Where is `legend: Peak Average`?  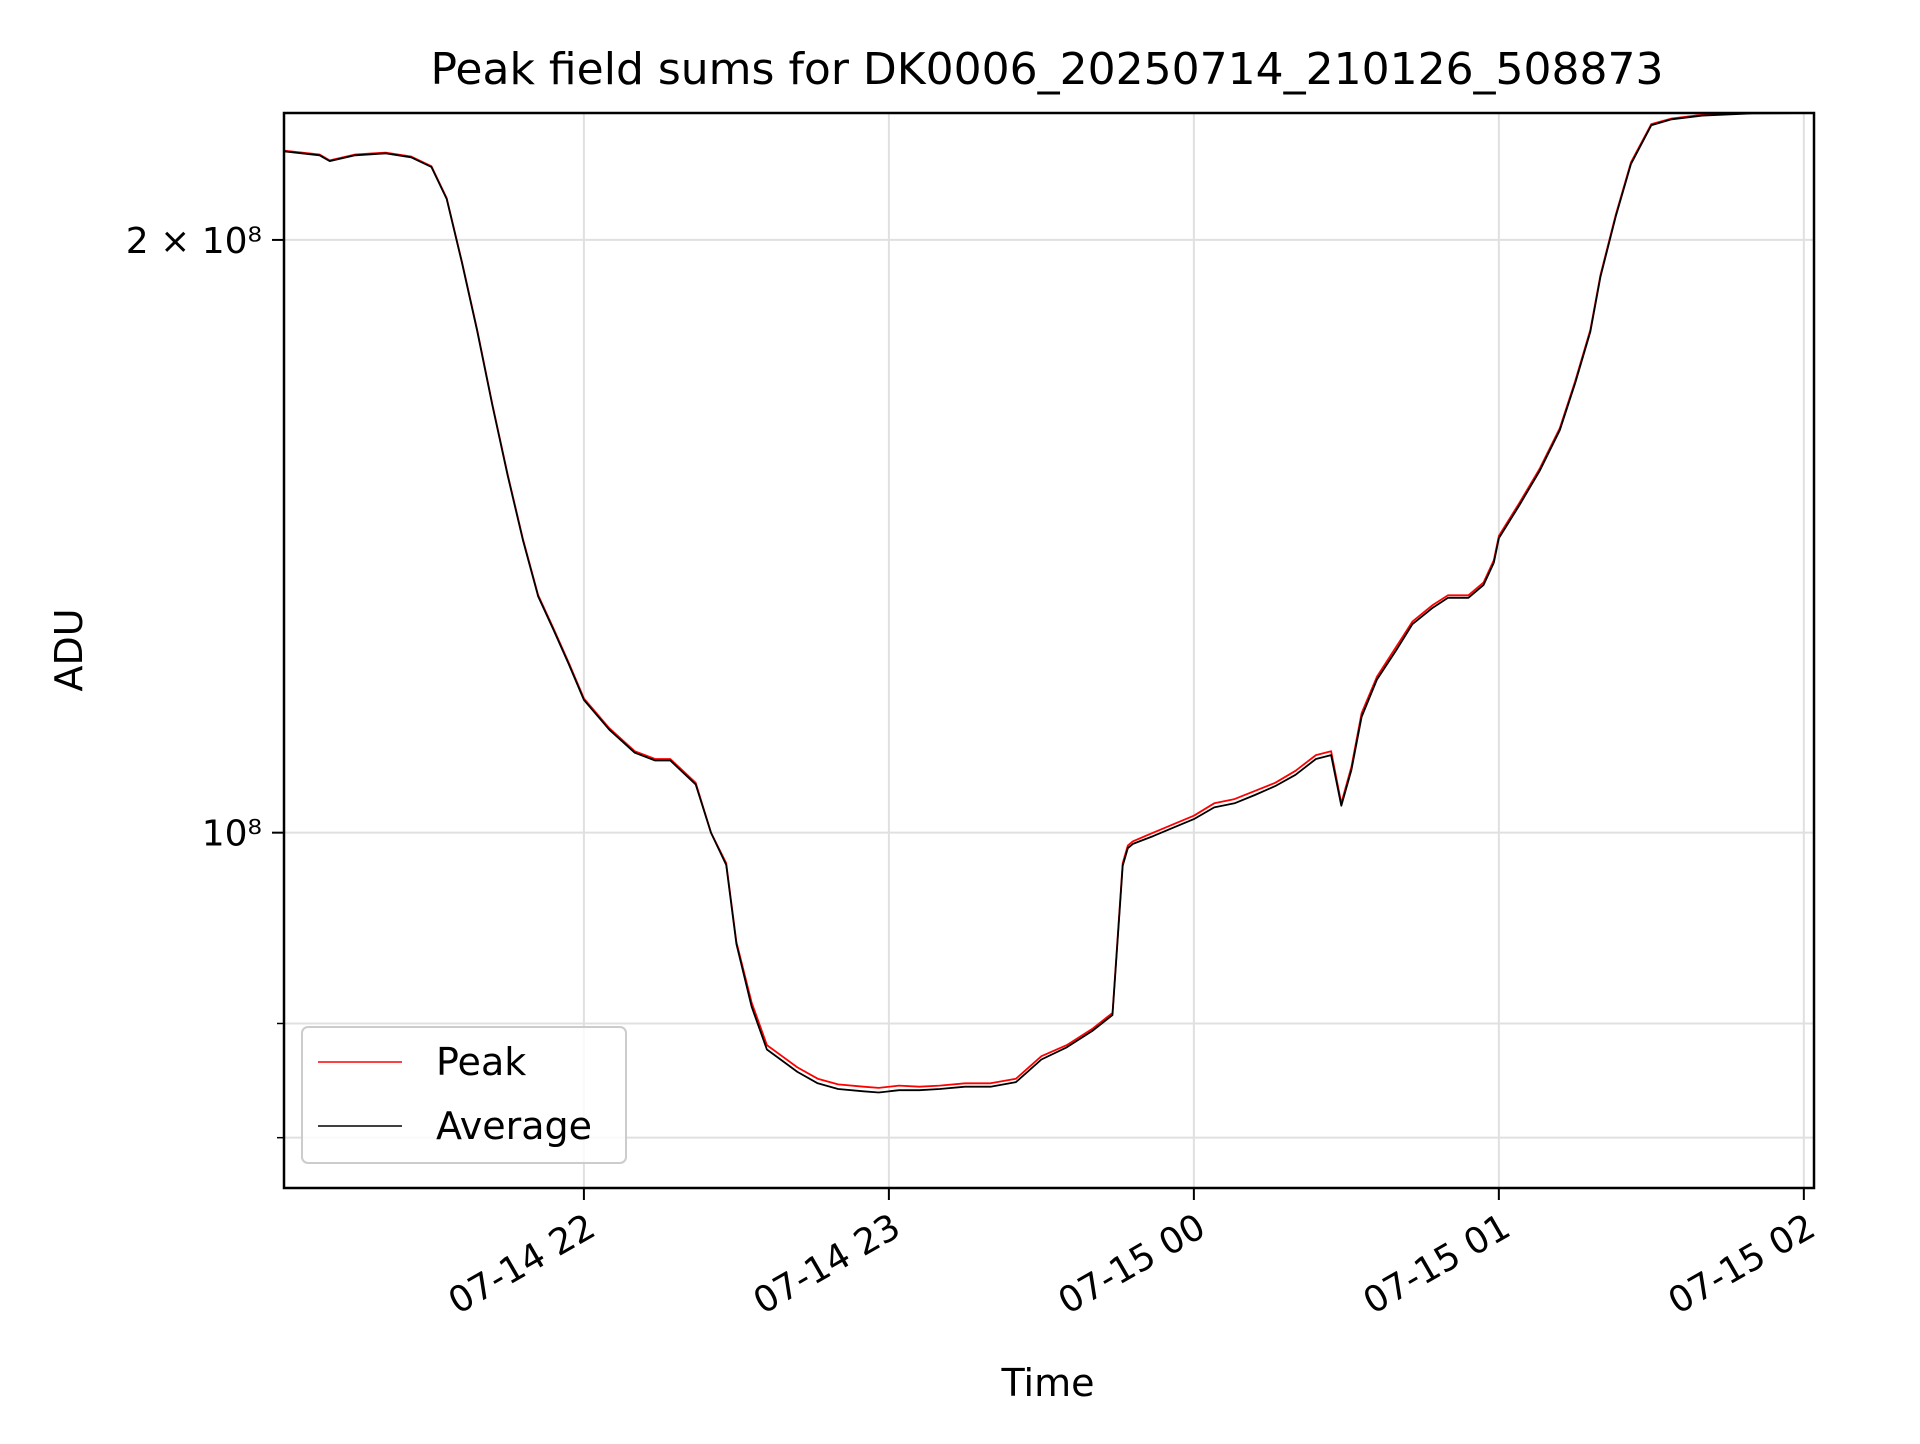 legend: Peak Average is located at coordinates (464, 1095).